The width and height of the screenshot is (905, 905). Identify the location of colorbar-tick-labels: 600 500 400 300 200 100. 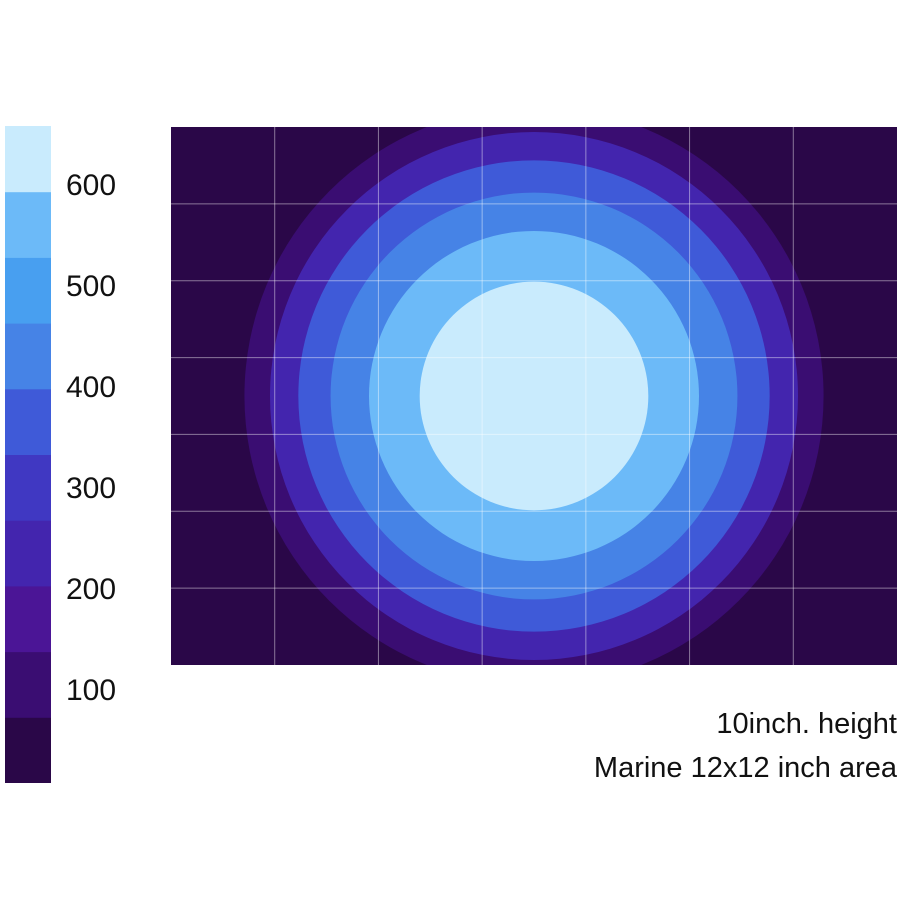
(106, 452).